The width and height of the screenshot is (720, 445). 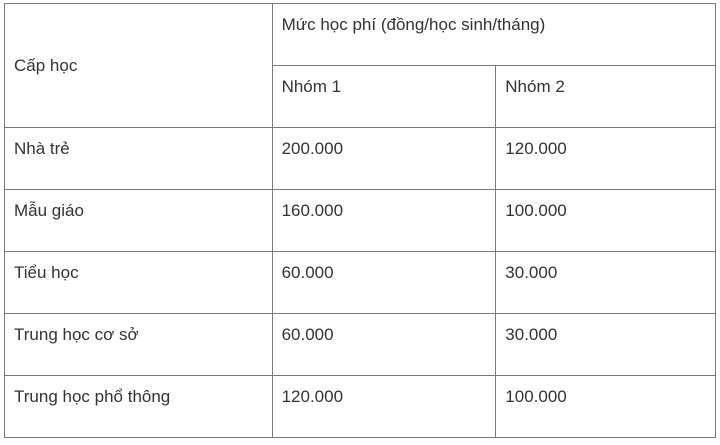 What do you see at coordinates (605, 96) in the screenshot?
I see `header-group2: Nhóm 2` at bounding box center [605, 96].